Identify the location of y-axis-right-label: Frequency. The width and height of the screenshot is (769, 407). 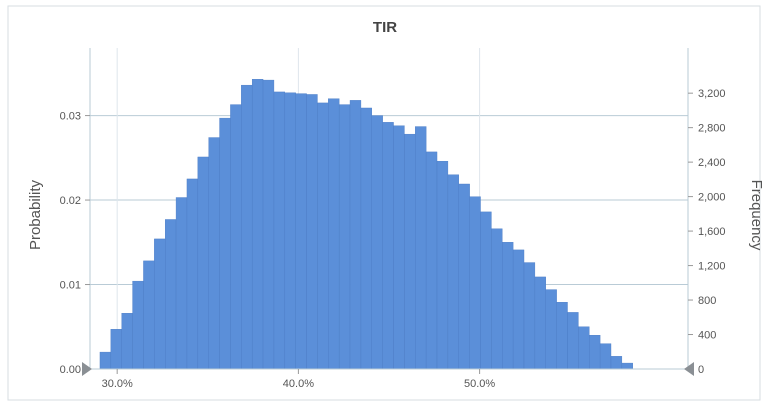
(756, 215).